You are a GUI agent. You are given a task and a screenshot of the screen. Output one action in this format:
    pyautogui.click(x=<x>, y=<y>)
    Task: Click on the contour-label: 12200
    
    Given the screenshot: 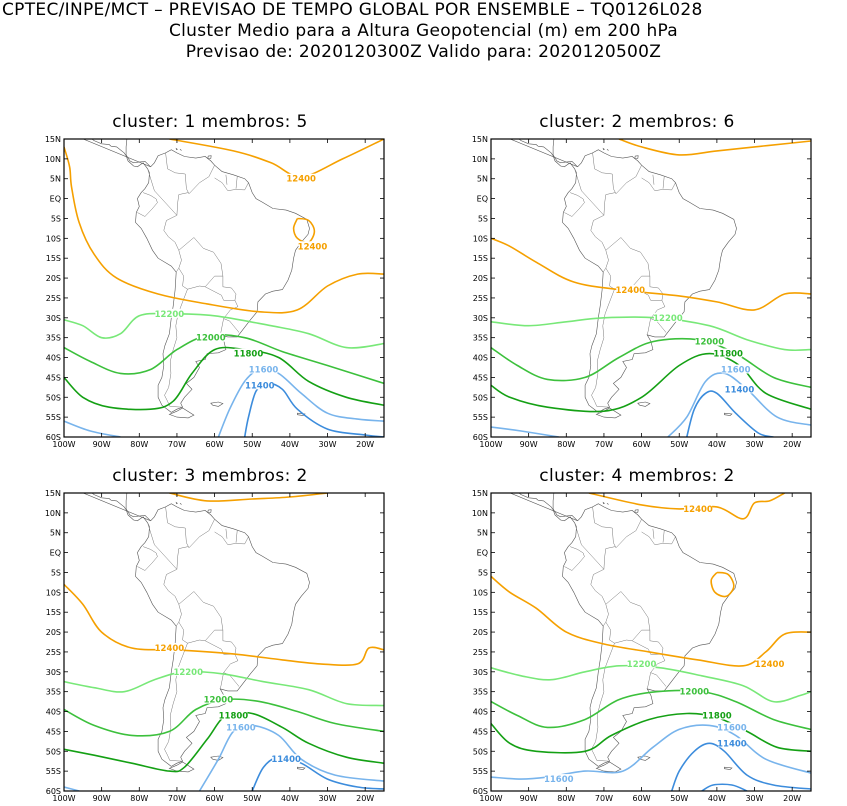 What is the action you would take?
    pyautogui.click(x=642, y=665)
    